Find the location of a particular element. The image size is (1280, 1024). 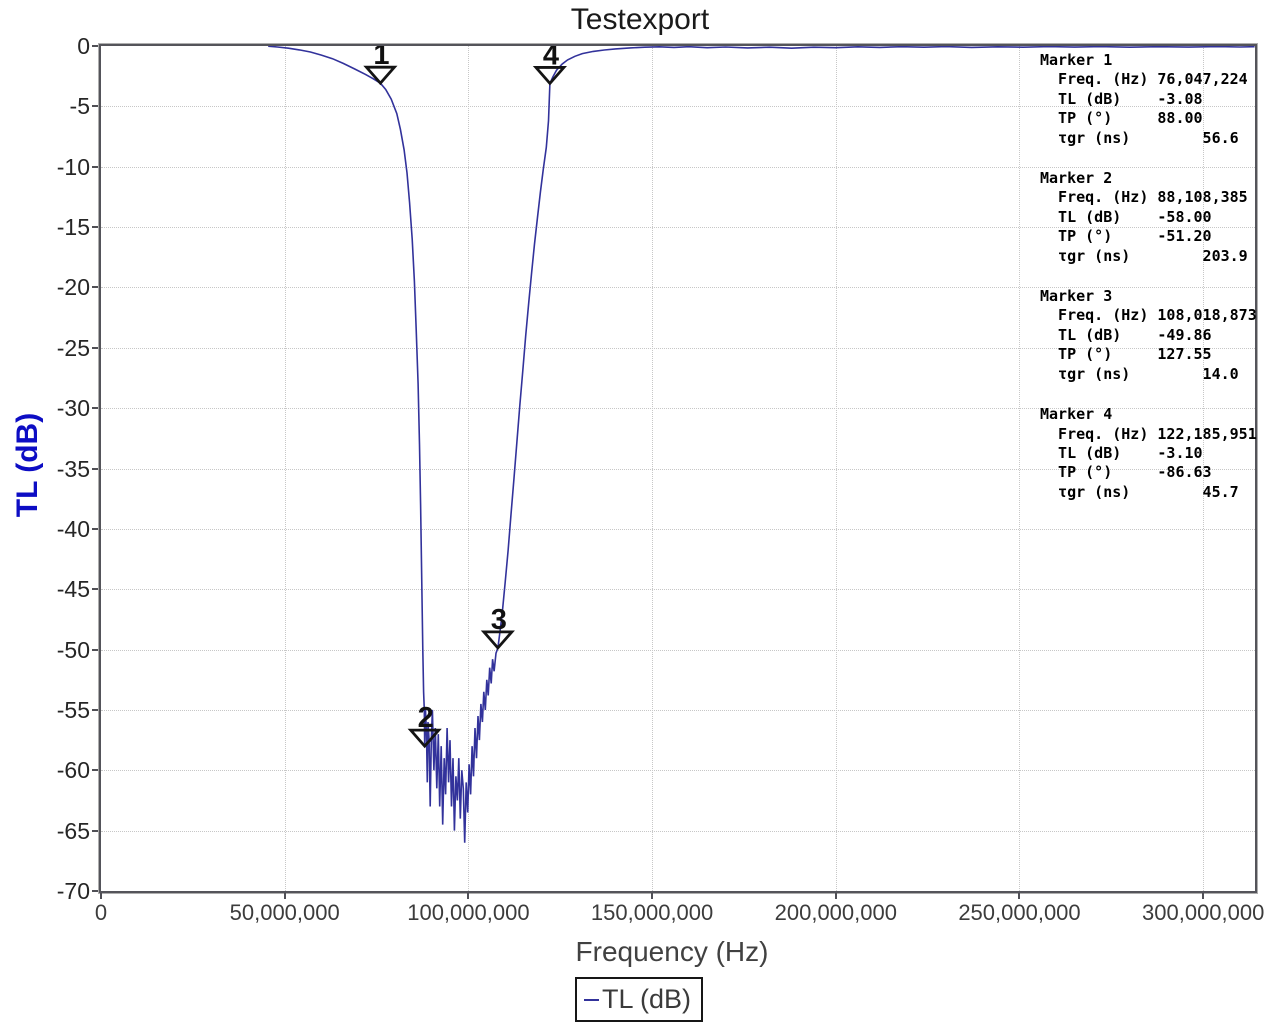

x-tick-label: 100,000,000 is located at coordinates (468, 912).